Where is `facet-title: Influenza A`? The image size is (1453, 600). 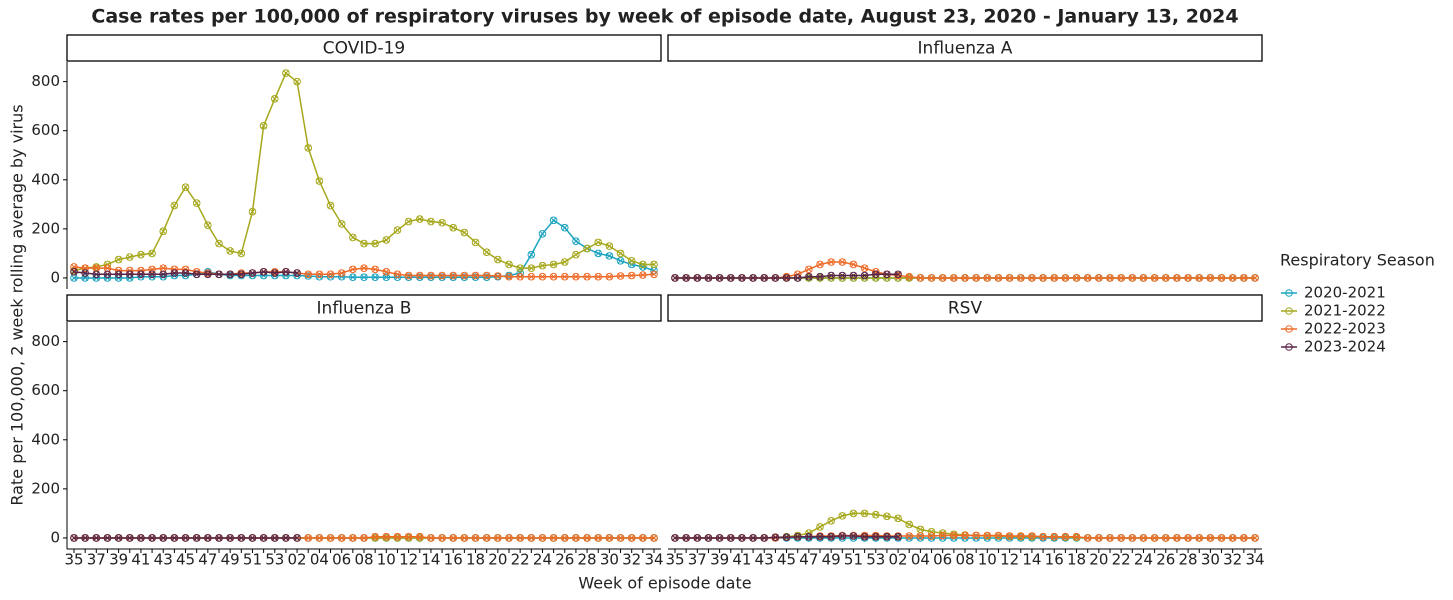 facet-title: Influenza A is located at coordinates (965, 49).